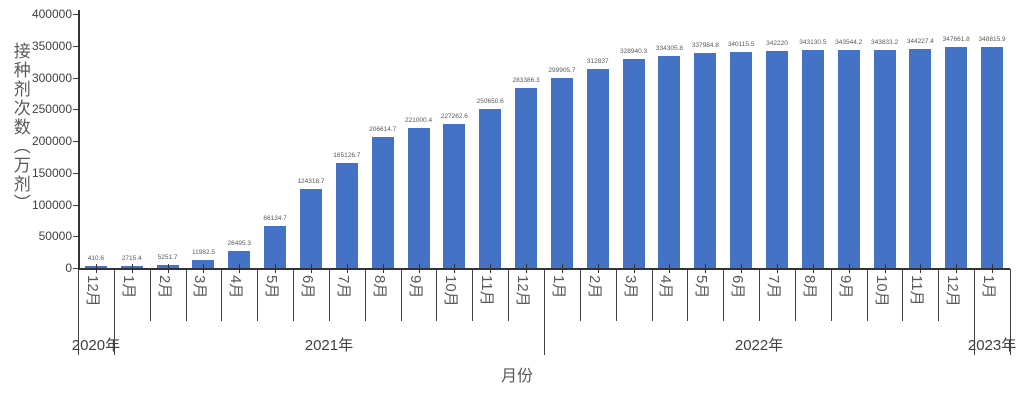  Describe the element at coordinates (55, 236) in the screenshot. I see `y-axis-tick-label: 50000` at that location.